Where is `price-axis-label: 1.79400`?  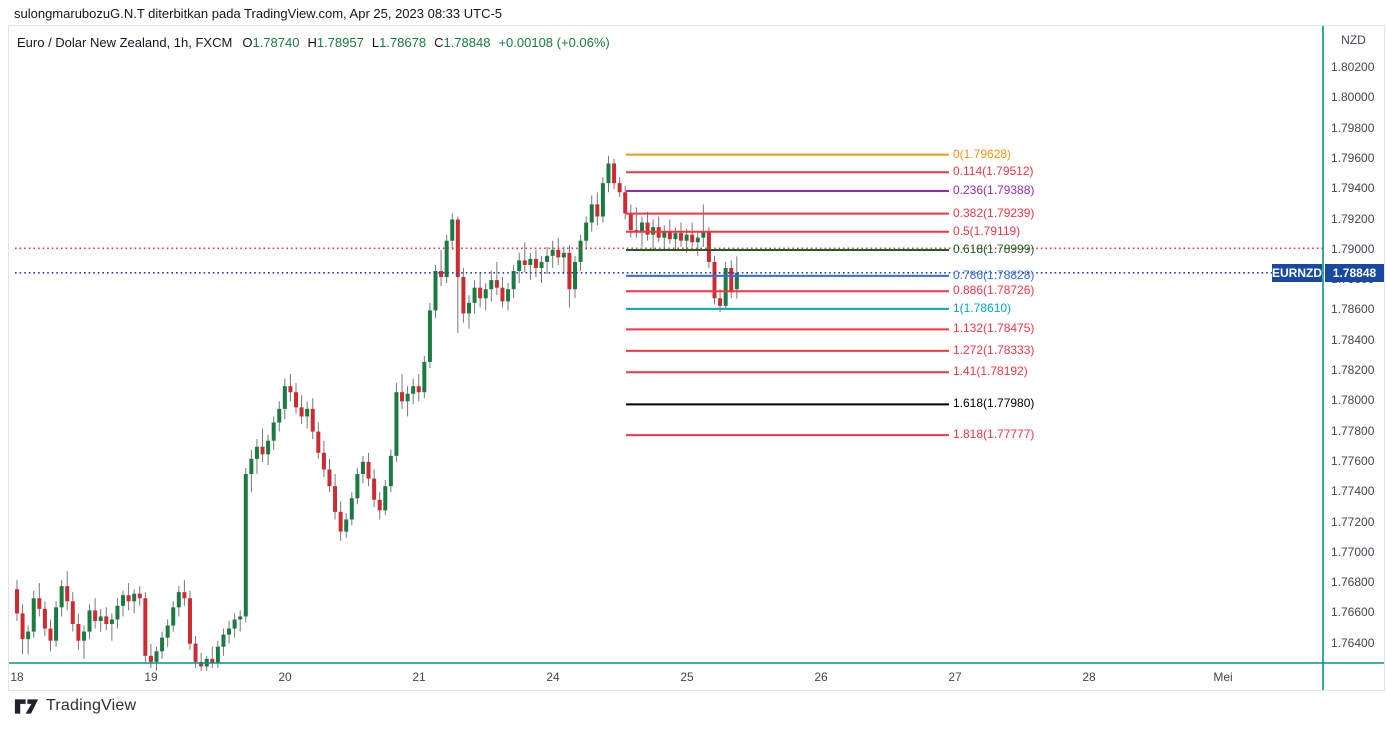 price-axis-label: 1.79400 is located at coordinates (1353, 188).